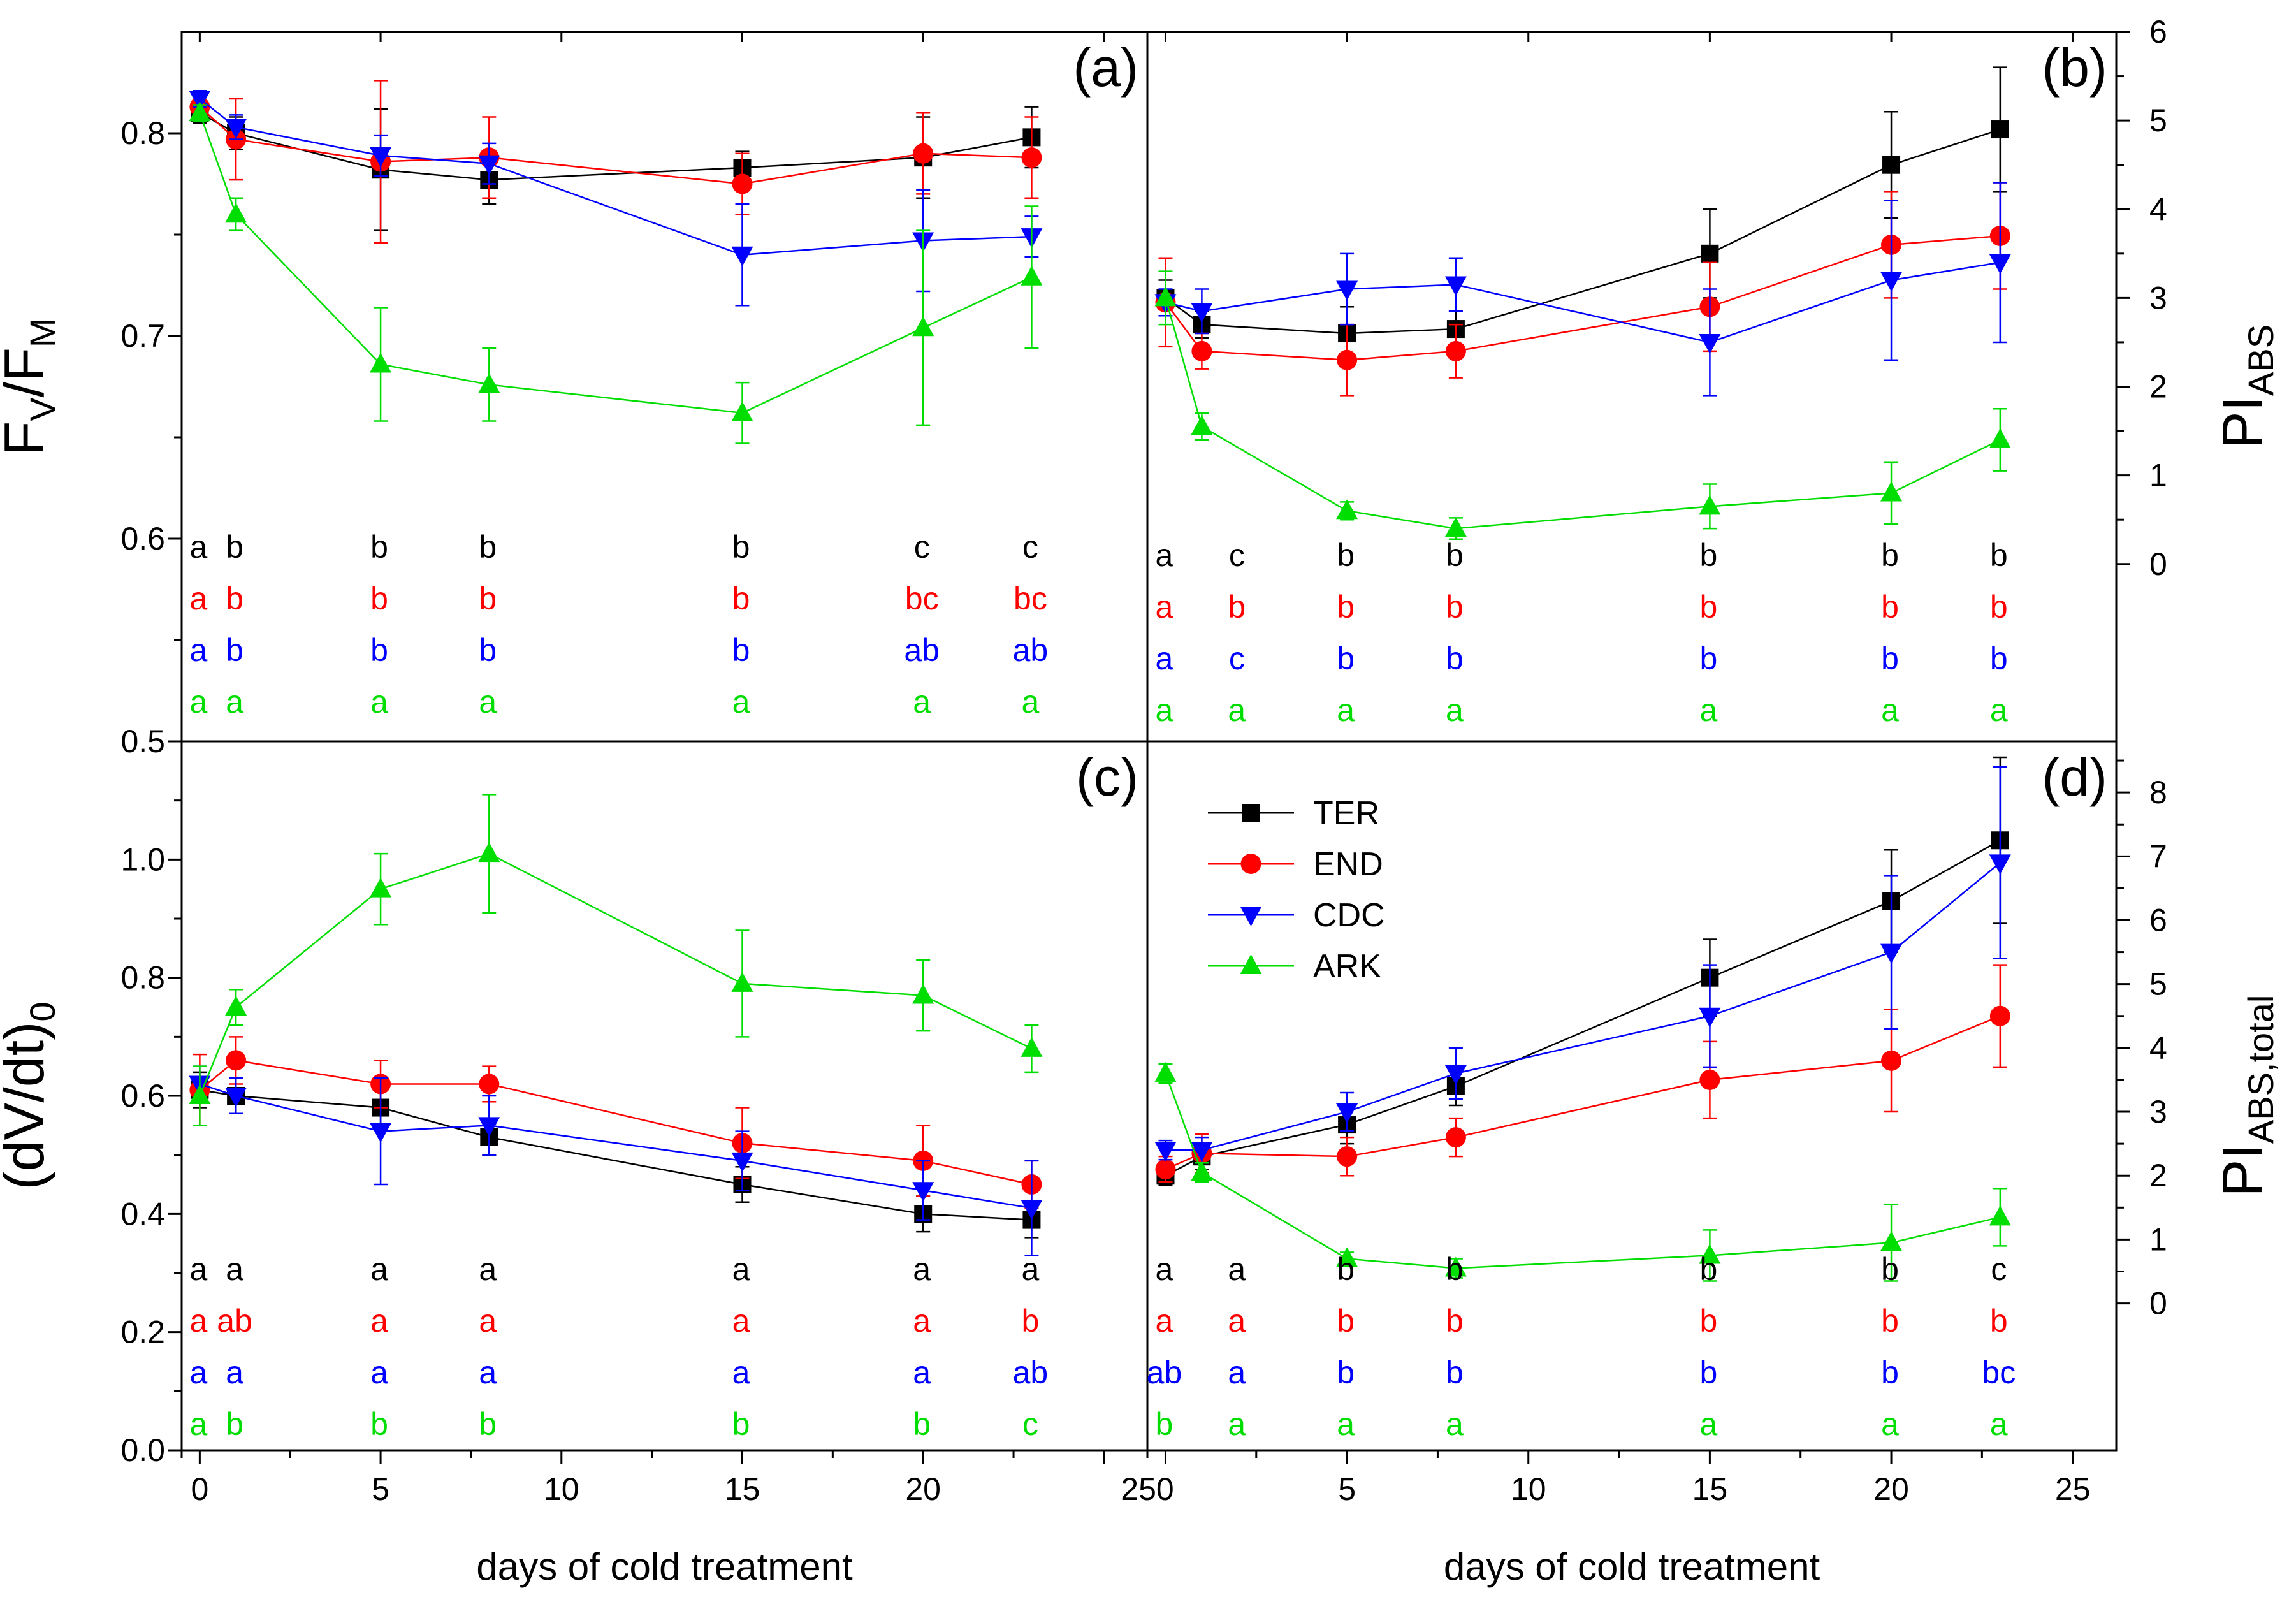 The height and width of the screenshot is (1602, 2296). I want to click on series-line-cdc, so click(1583, 1006).